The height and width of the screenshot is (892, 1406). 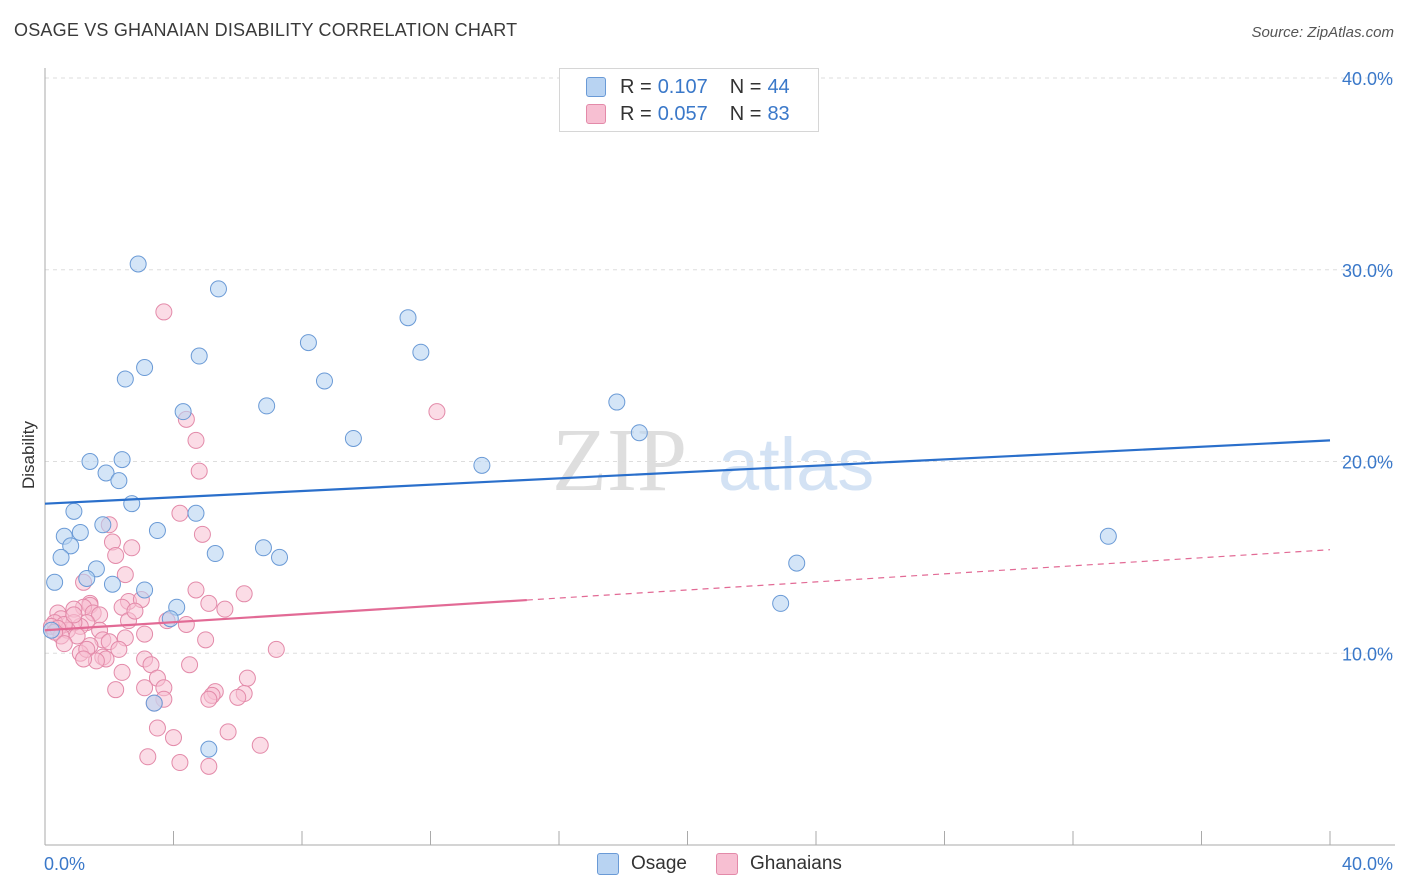 What do you see at coordinates (727, 864) in the screenshot?
I see `ghanaians-legend-swatch` at bounding box center [727, 864].